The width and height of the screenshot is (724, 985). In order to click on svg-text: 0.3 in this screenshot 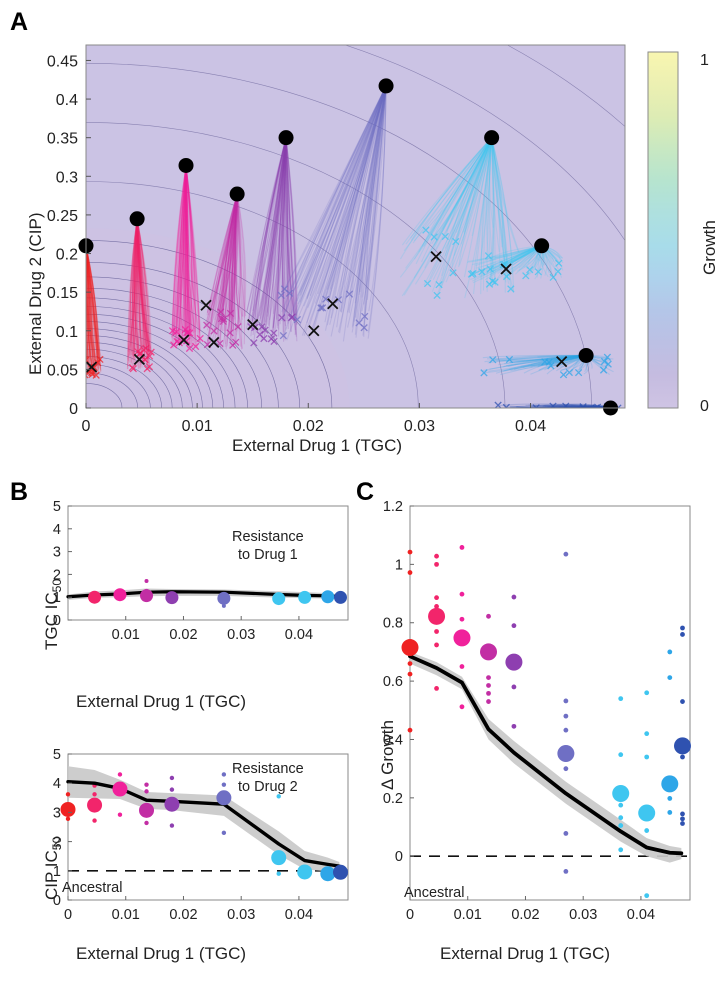, I will do `click(67, 177)`.